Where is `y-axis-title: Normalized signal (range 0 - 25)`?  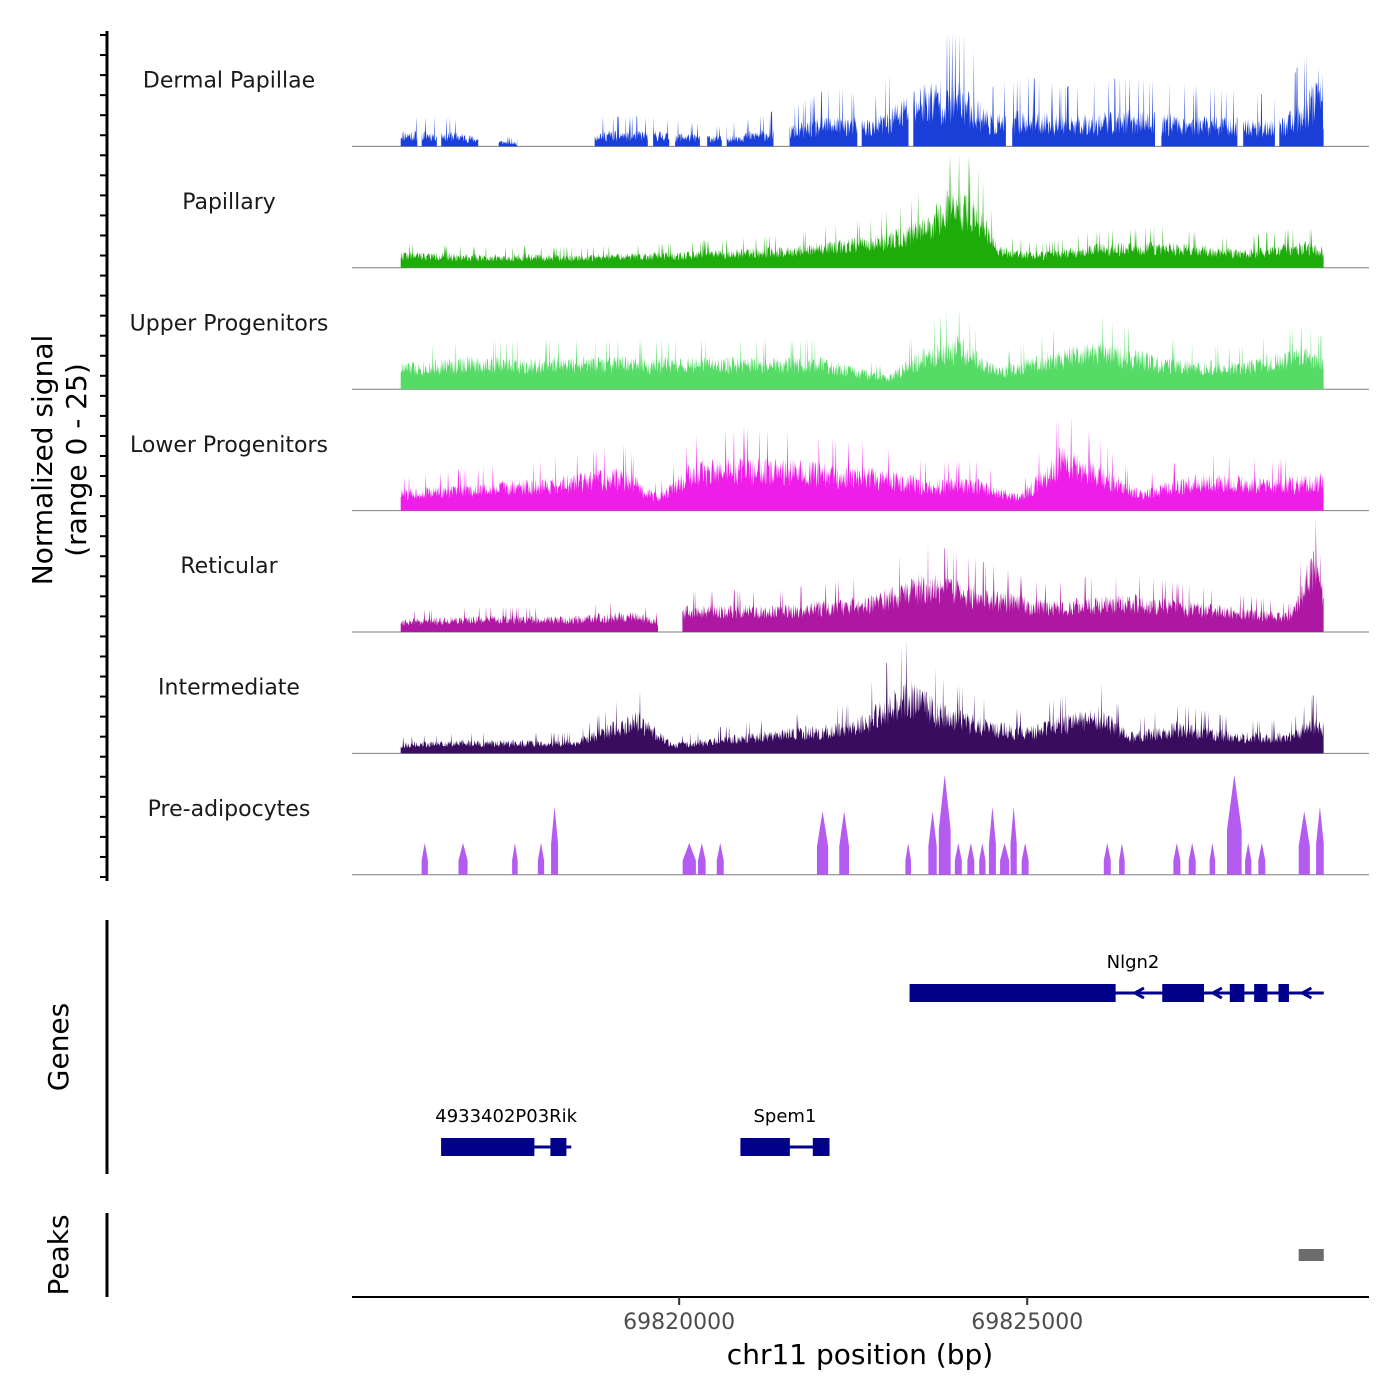
y-axis-title: Normalized signal (range 0 - 25) is located at coordinates (59, 460).